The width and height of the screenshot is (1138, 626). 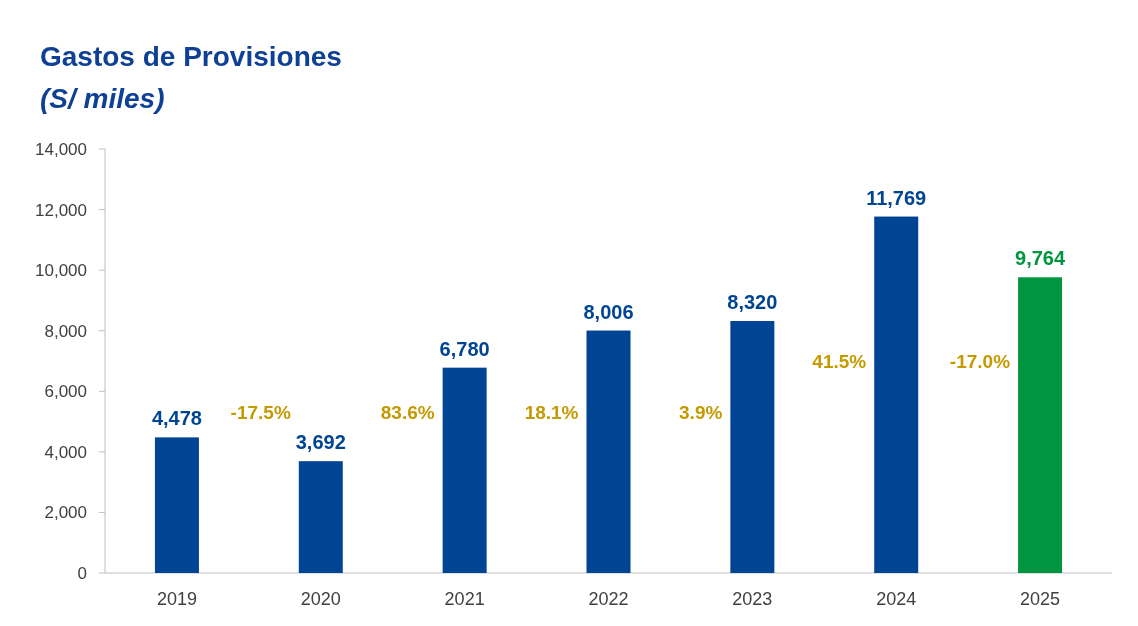 What do you see at coordinates (82, 573) in the screenshot?
I see `y-tick-label: 0` at bounding box center [82, 573].